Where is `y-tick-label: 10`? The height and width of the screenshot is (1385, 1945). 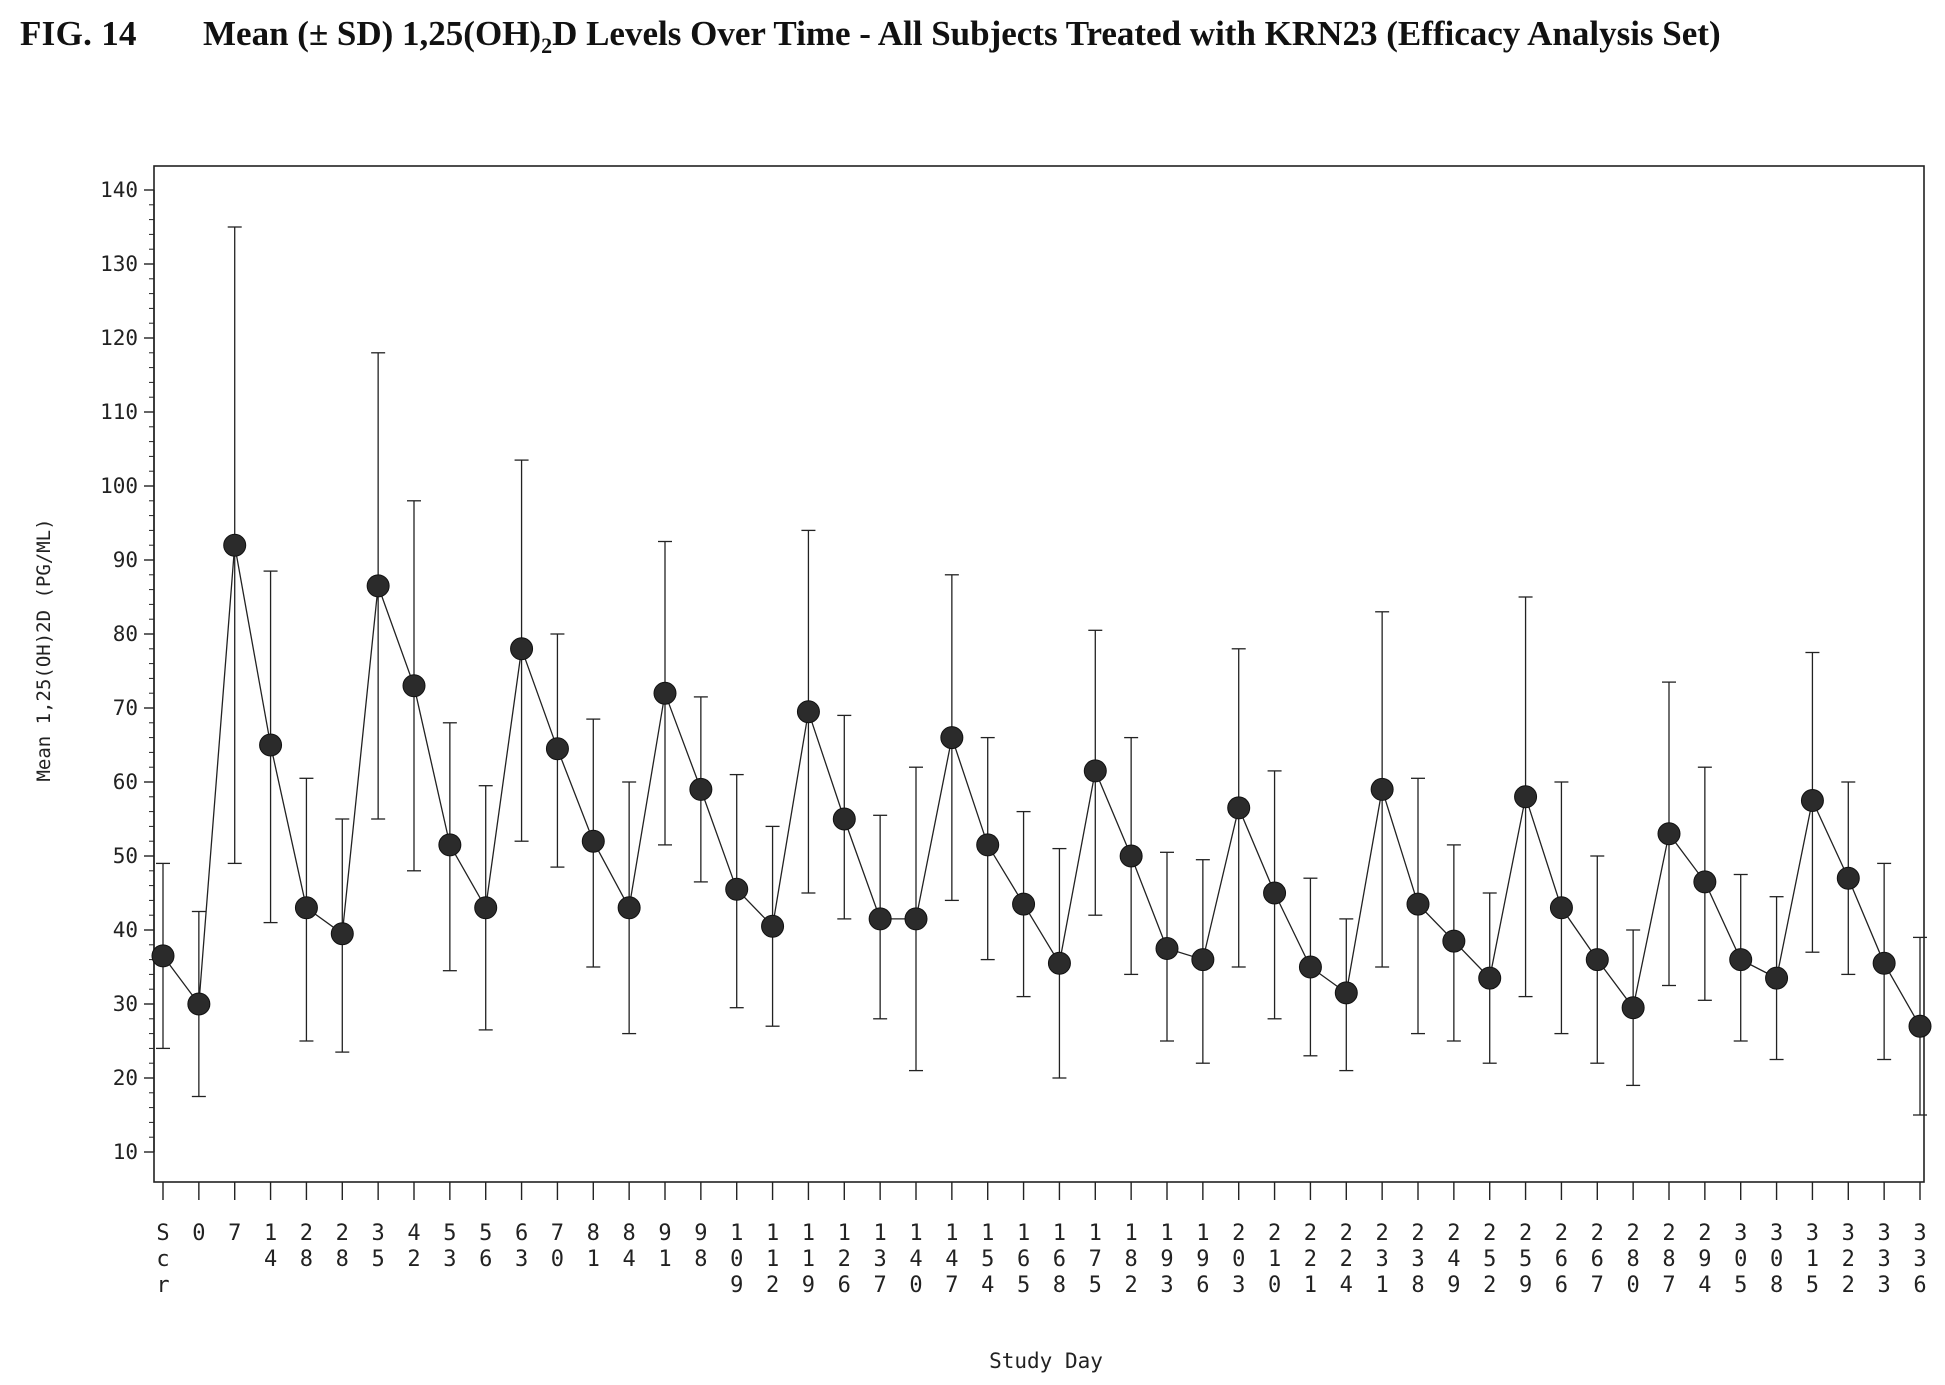
y-tick-label: 10 is located at coordinates (125, 1152).